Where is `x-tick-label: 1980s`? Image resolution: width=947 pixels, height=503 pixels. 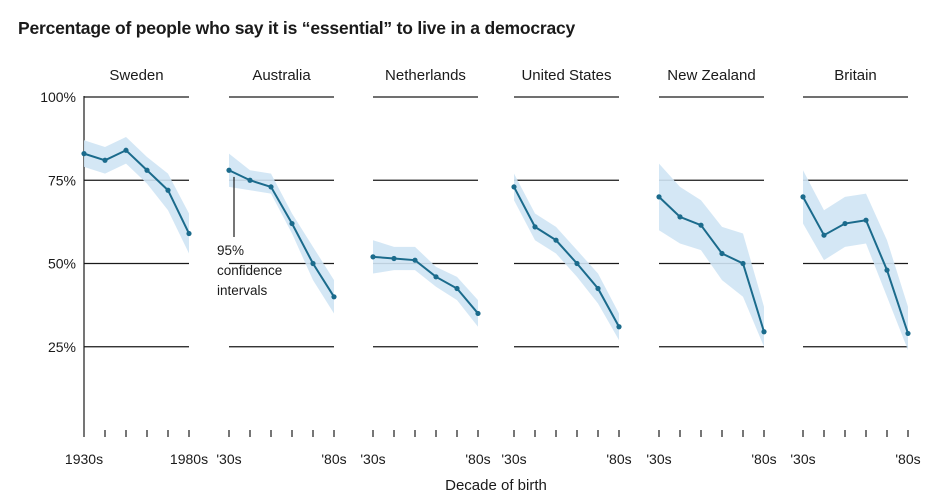
x-tick-label: 1980s is located at coordinates (189, 459).